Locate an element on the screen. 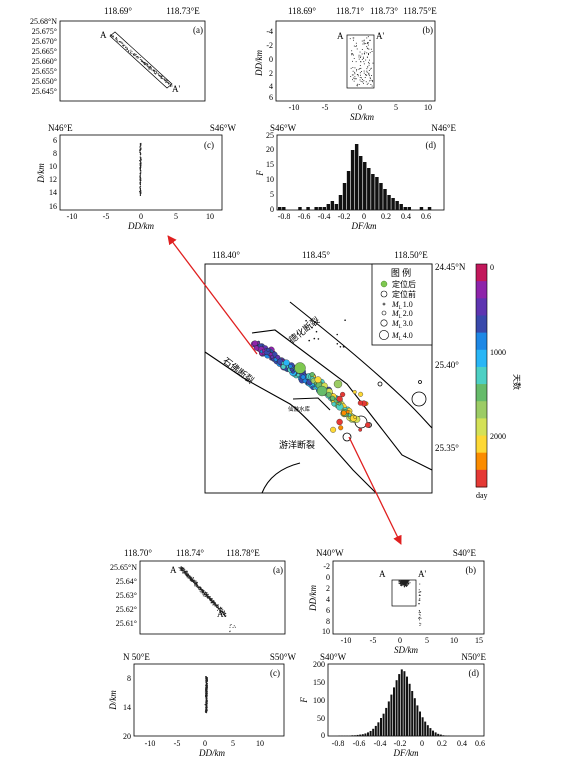 This screenshot has height=764, width=576. svg-text: 15 is located at coordinates (270, 164).